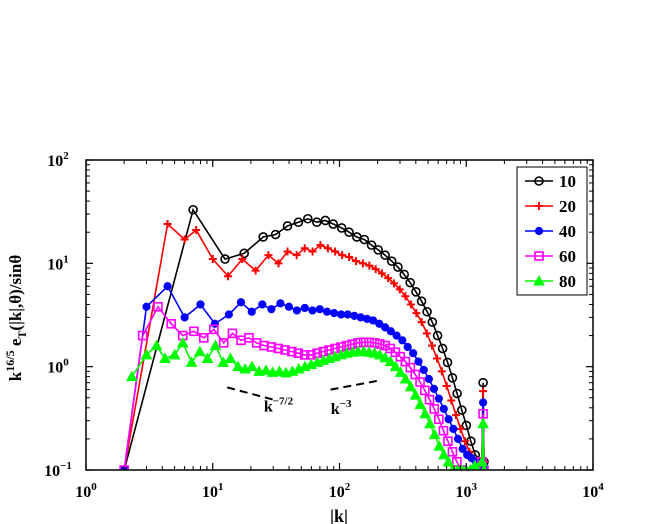 This screenshot has height=524, width=654. Describe the element at coordinates (15, 293) in the screenshot. I see `y-label-text2: (|k|,θ)/sinθ` at that location.